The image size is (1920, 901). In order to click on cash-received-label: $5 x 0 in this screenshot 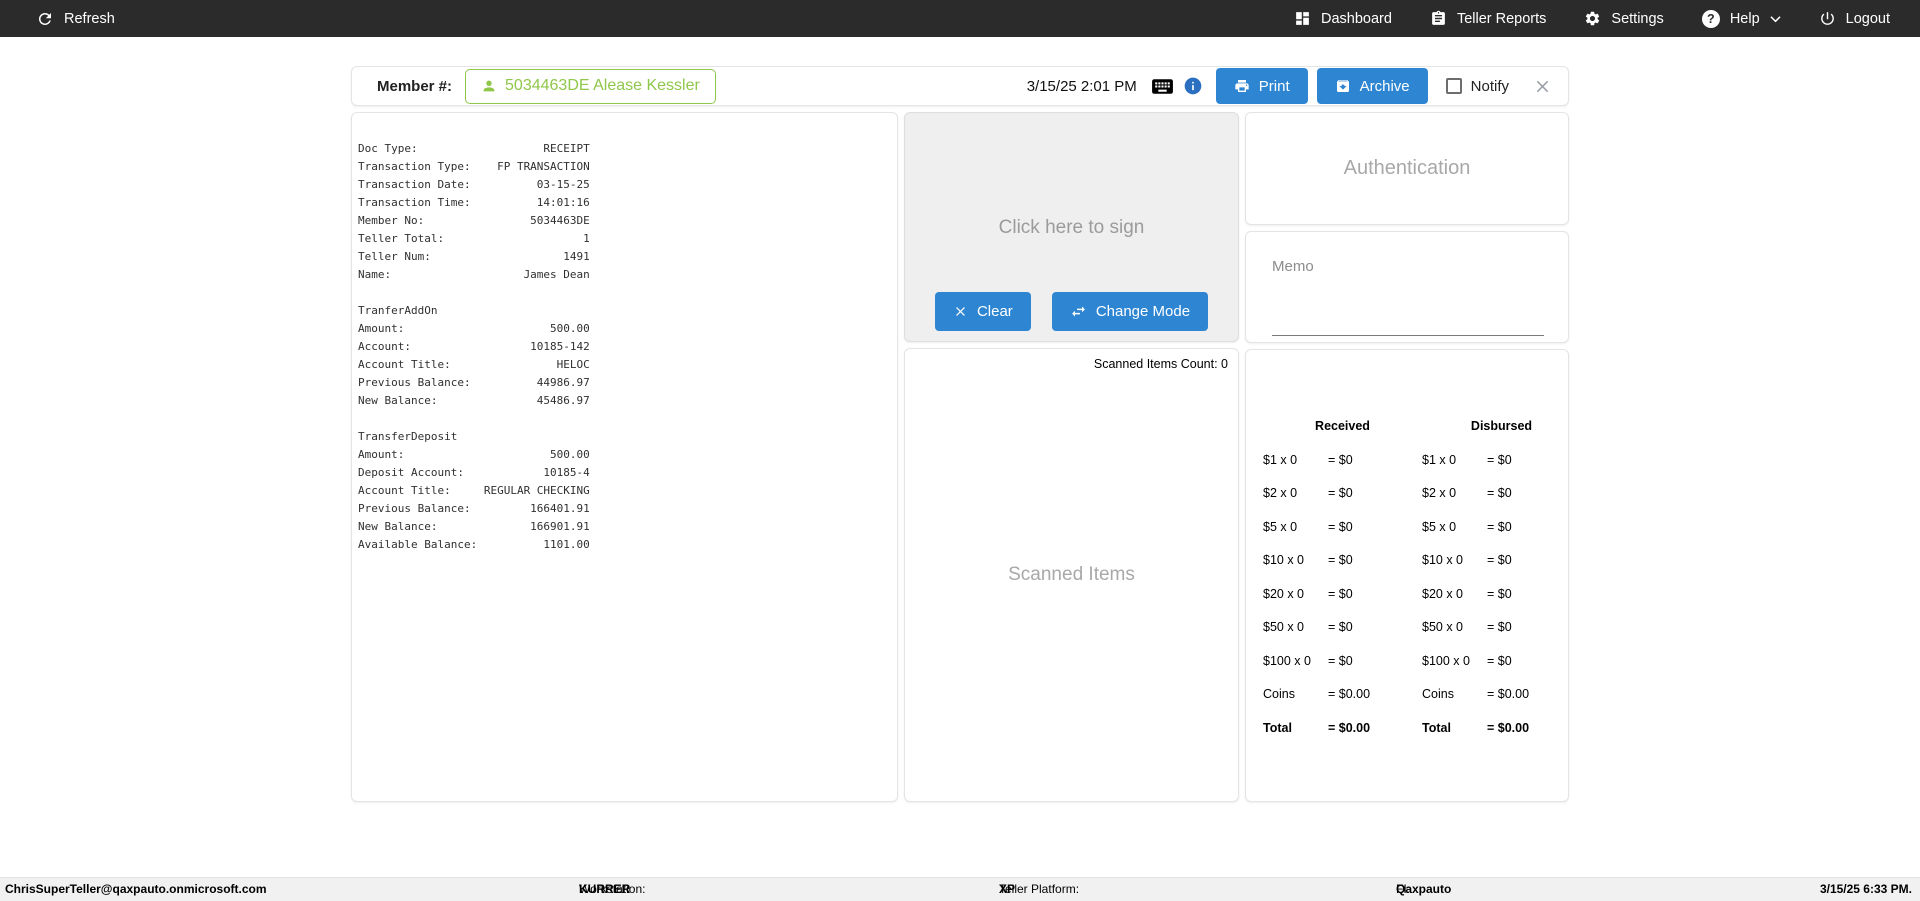, I will do `click(1280, 526)`.